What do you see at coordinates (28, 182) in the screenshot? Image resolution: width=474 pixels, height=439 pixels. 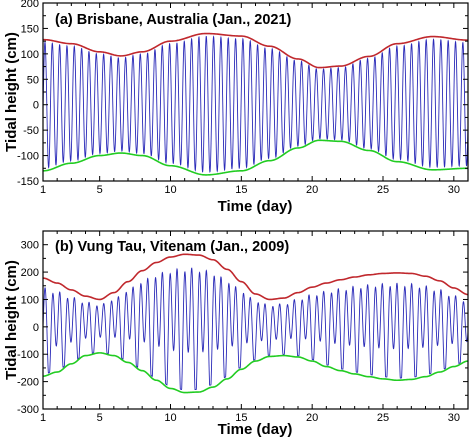 I see `panel-a-ytick-label: -150` at bounding box center [28, 182].